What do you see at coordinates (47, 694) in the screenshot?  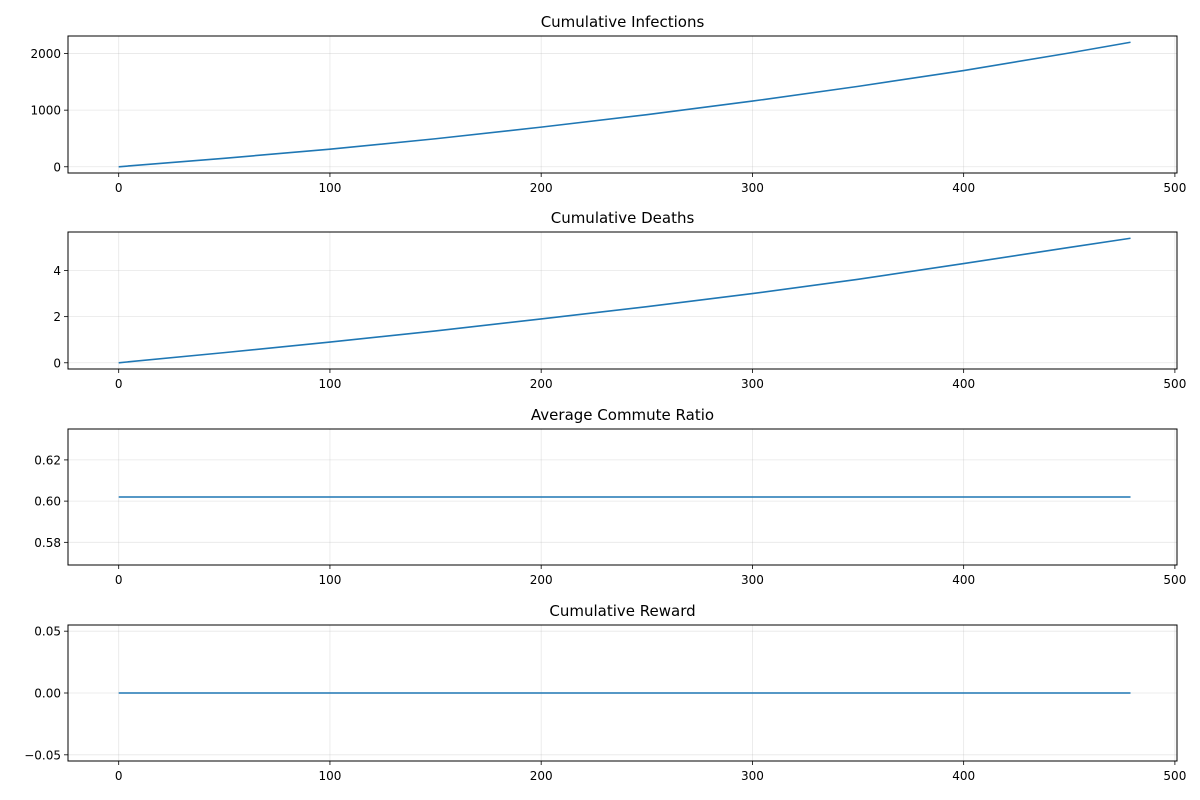 I see `y-tick-label: 0.00` at bounding box center [47, 694].